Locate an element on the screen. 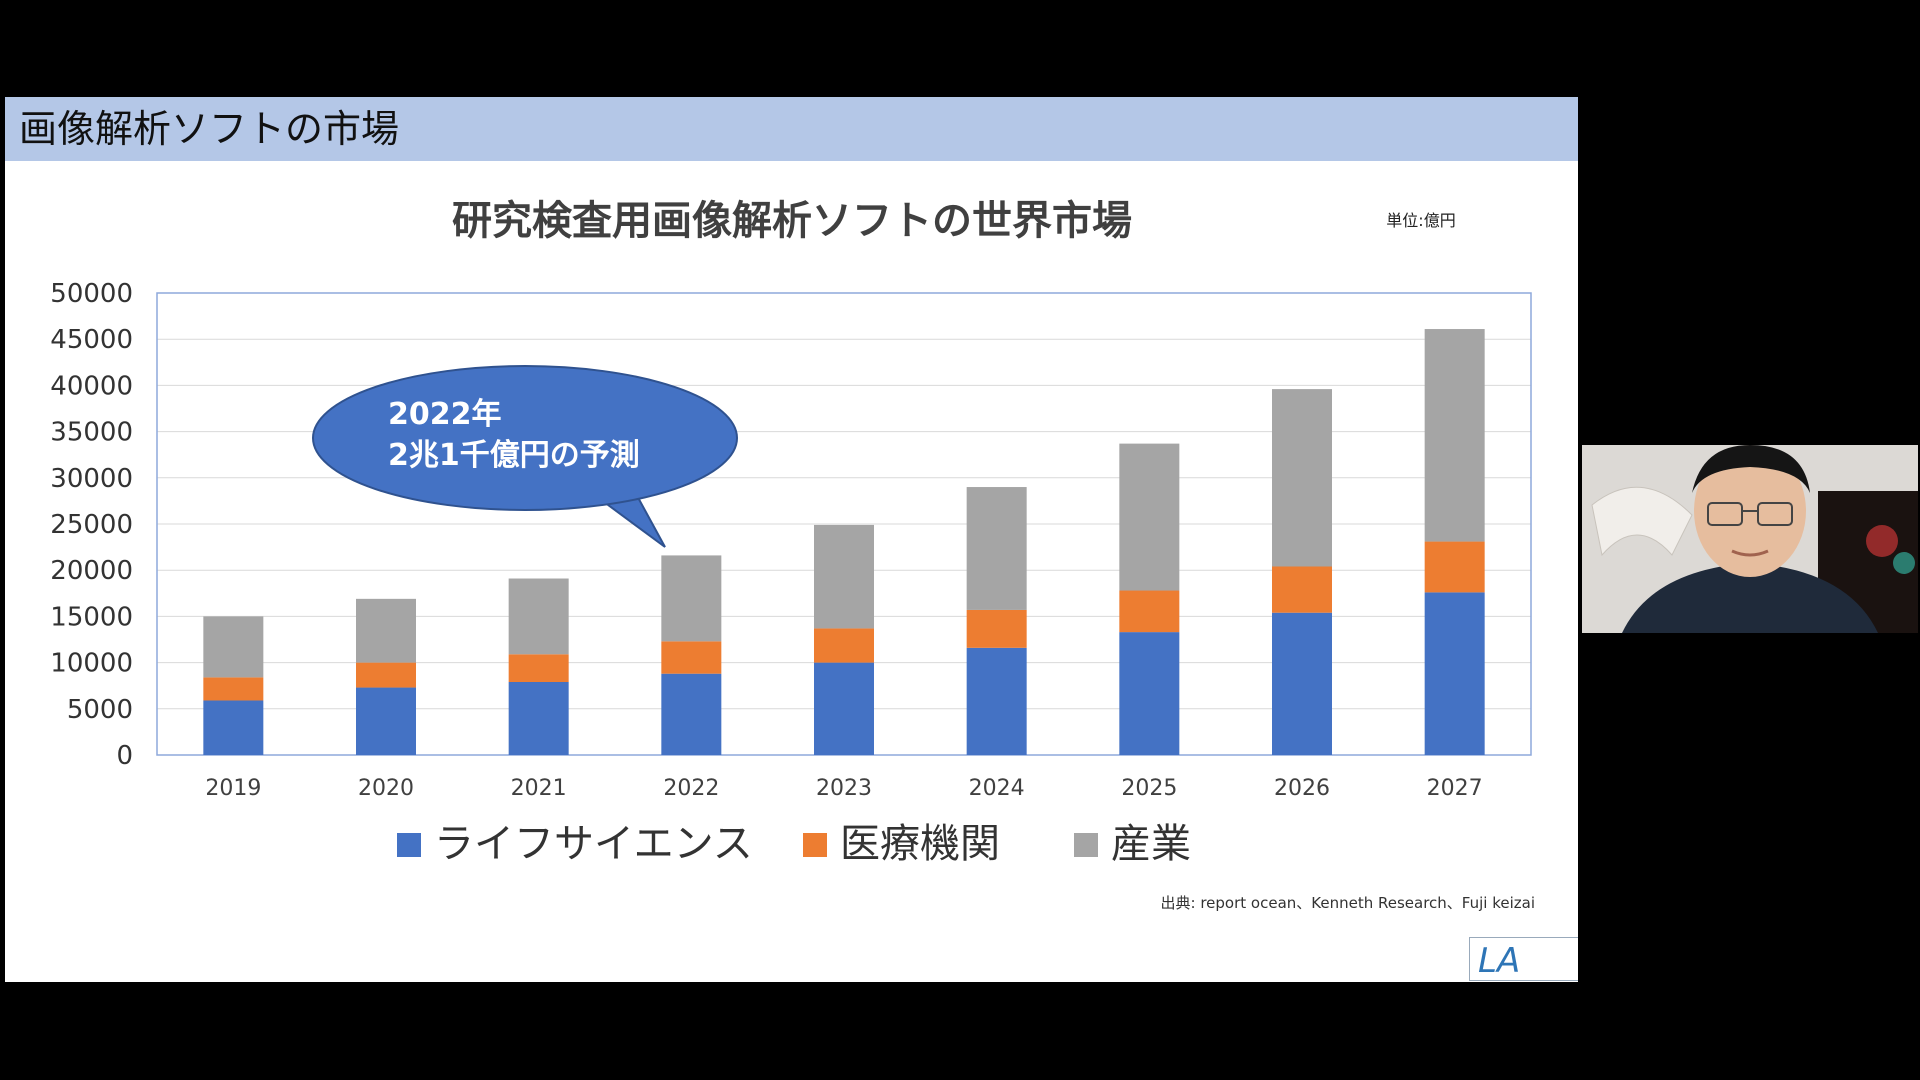 This screenshot has height=1080, width=1920. bar-segment-2020-s0 is located at coordinates (386, 721).